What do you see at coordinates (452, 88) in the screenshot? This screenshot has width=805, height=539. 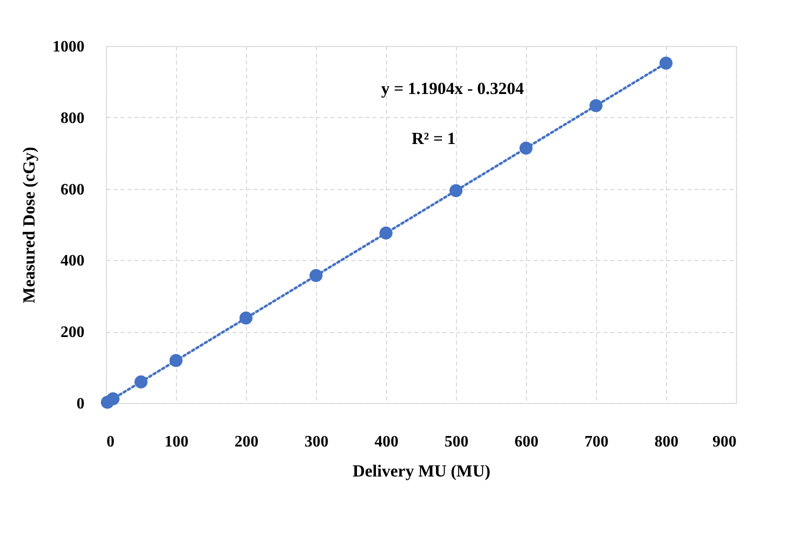 I see `annotation: y = 1.1904x - 0.3204` at bounding box center [452, 88].